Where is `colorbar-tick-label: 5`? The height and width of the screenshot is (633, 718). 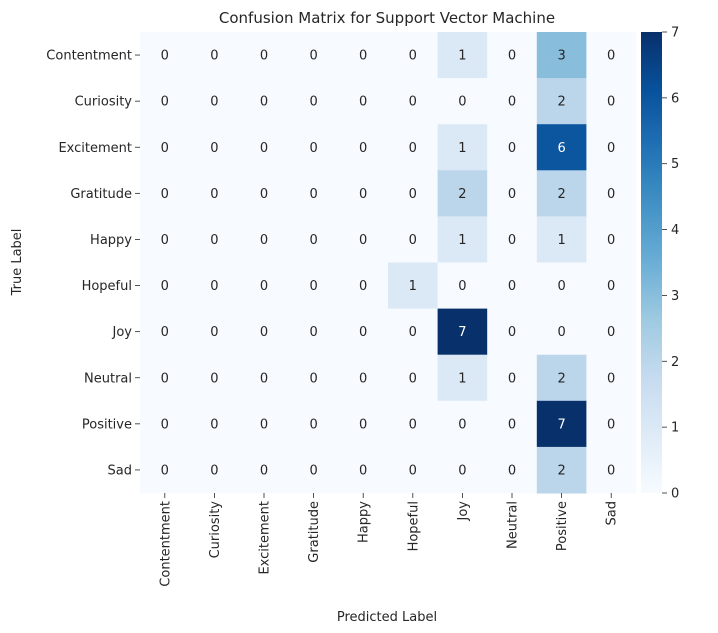 colorbar-tick-label: 5 is located at coordinates (675, 164).